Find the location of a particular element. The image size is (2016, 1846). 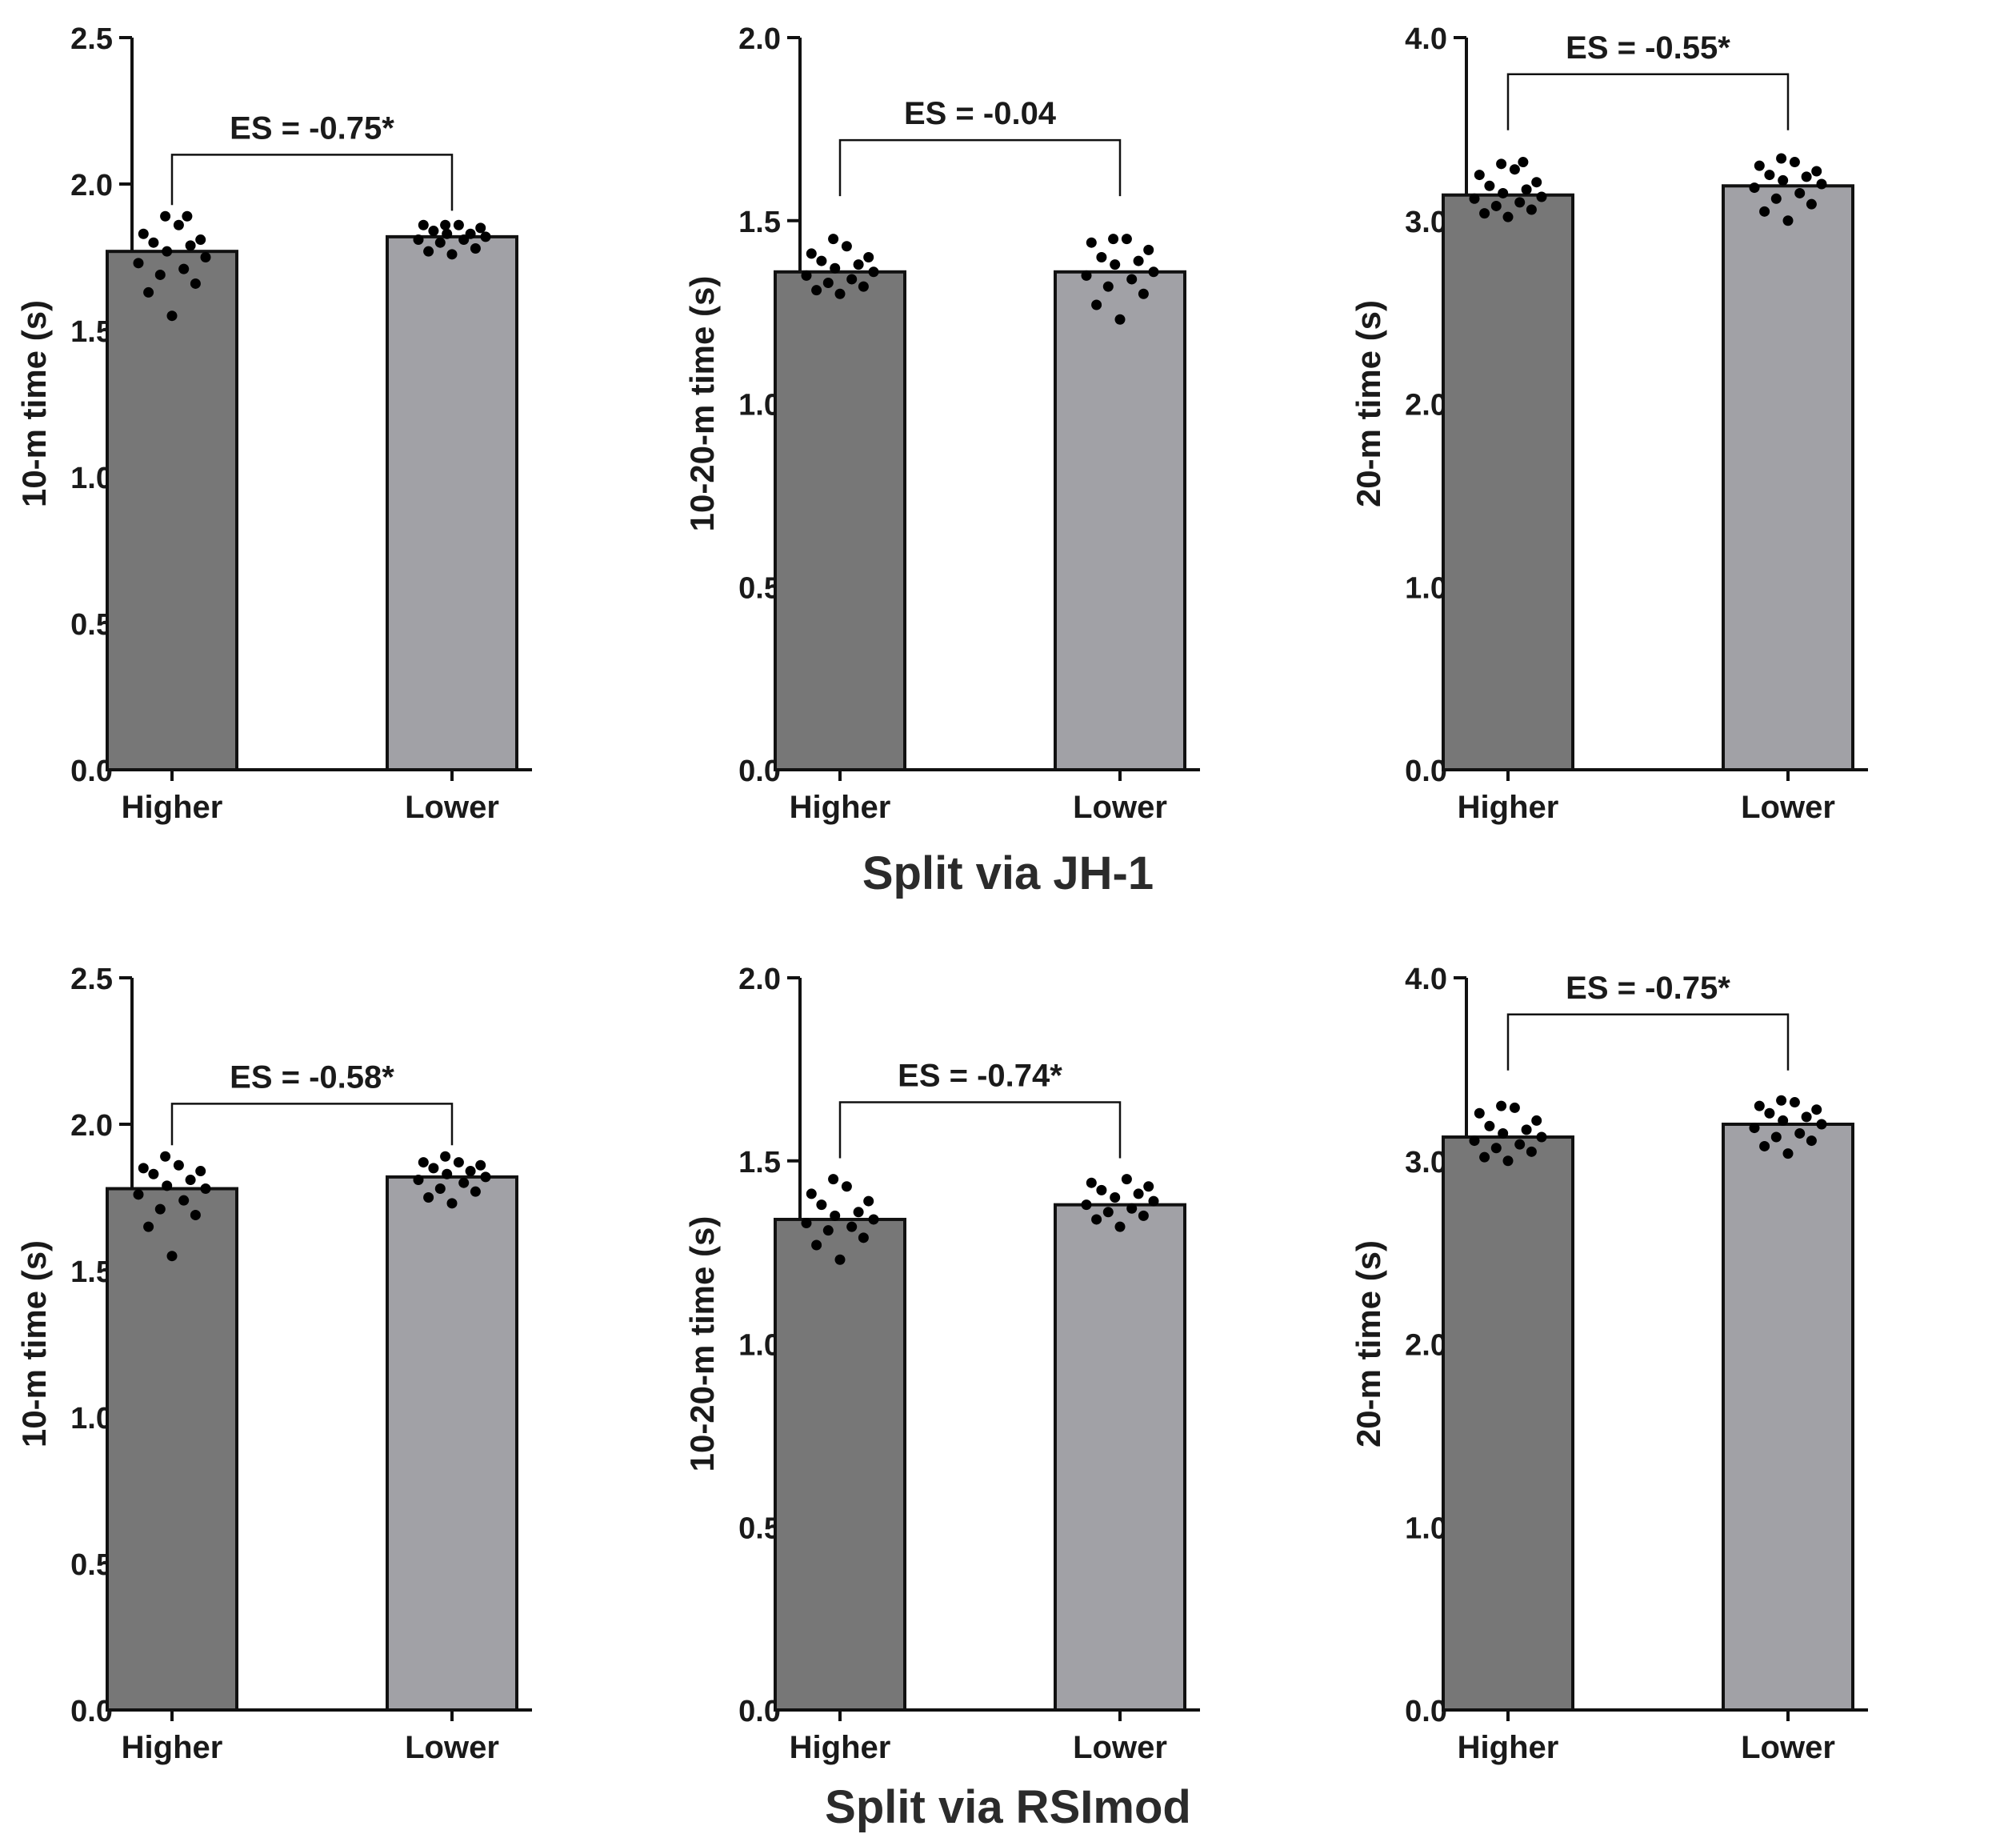

y-axis-title: 10-20-m time (s) is located at coordinates (702, 1344).